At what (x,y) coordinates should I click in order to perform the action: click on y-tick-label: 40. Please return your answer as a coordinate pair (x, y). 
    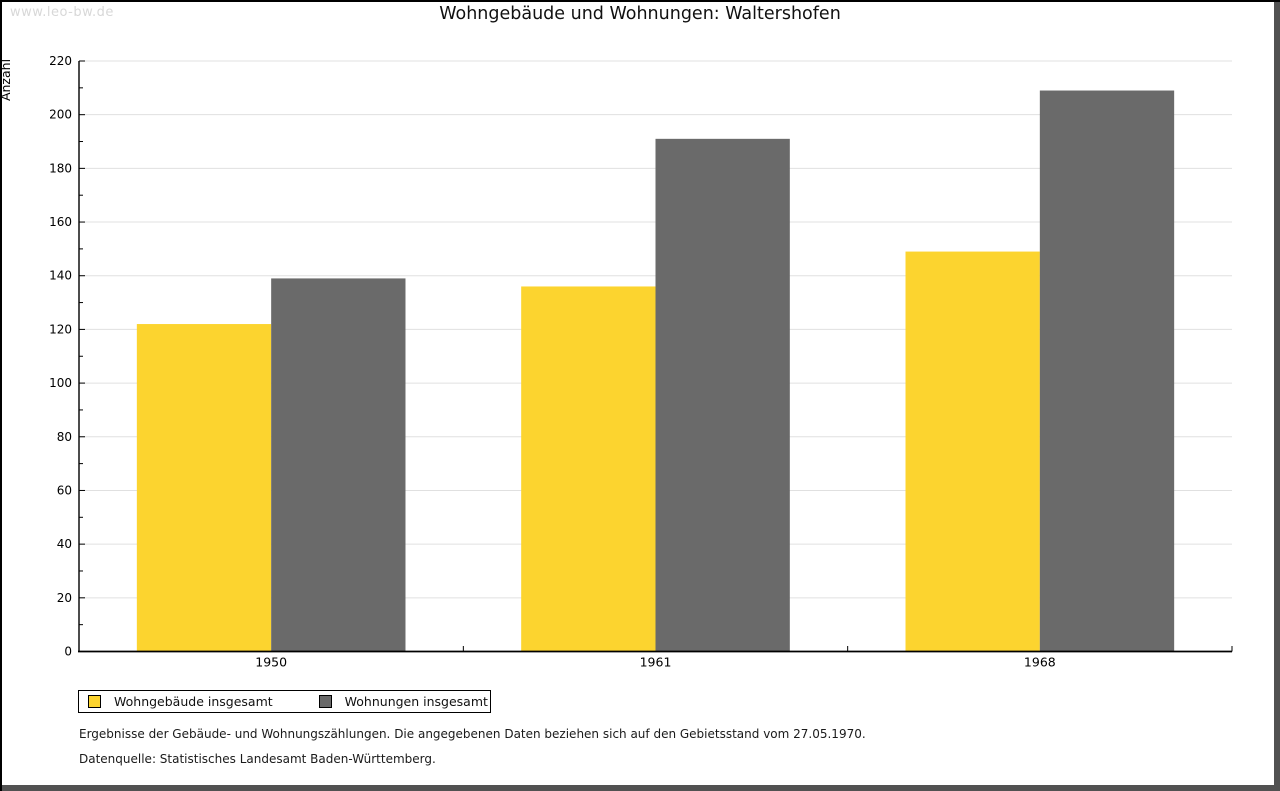
    Looking at the image, I should click on (64, 544).